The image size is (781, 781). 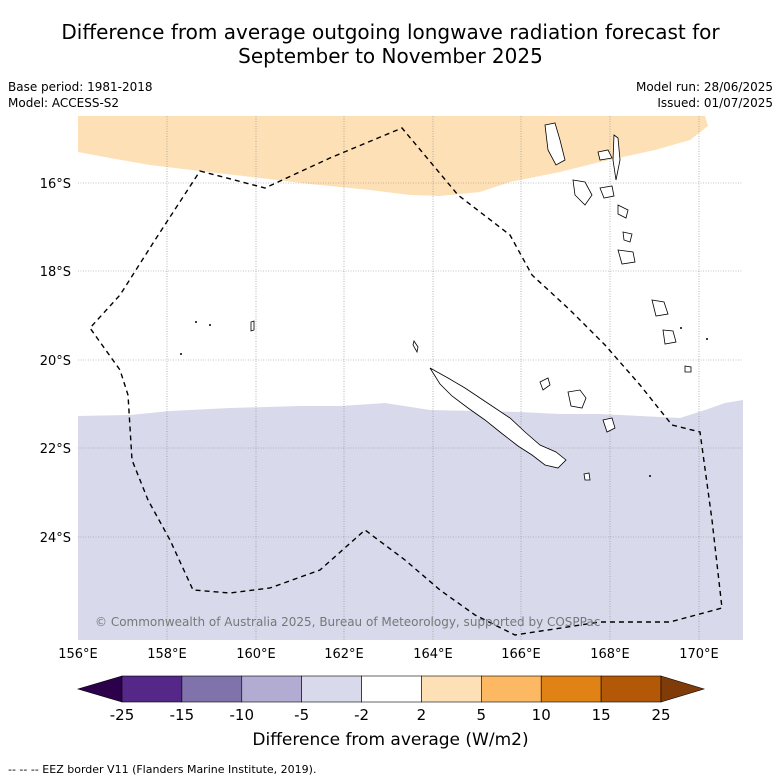 I want to click on metadata-left: Base period: 1981-2018 Model: ACCESS-S2, so click(x=80, y=95).